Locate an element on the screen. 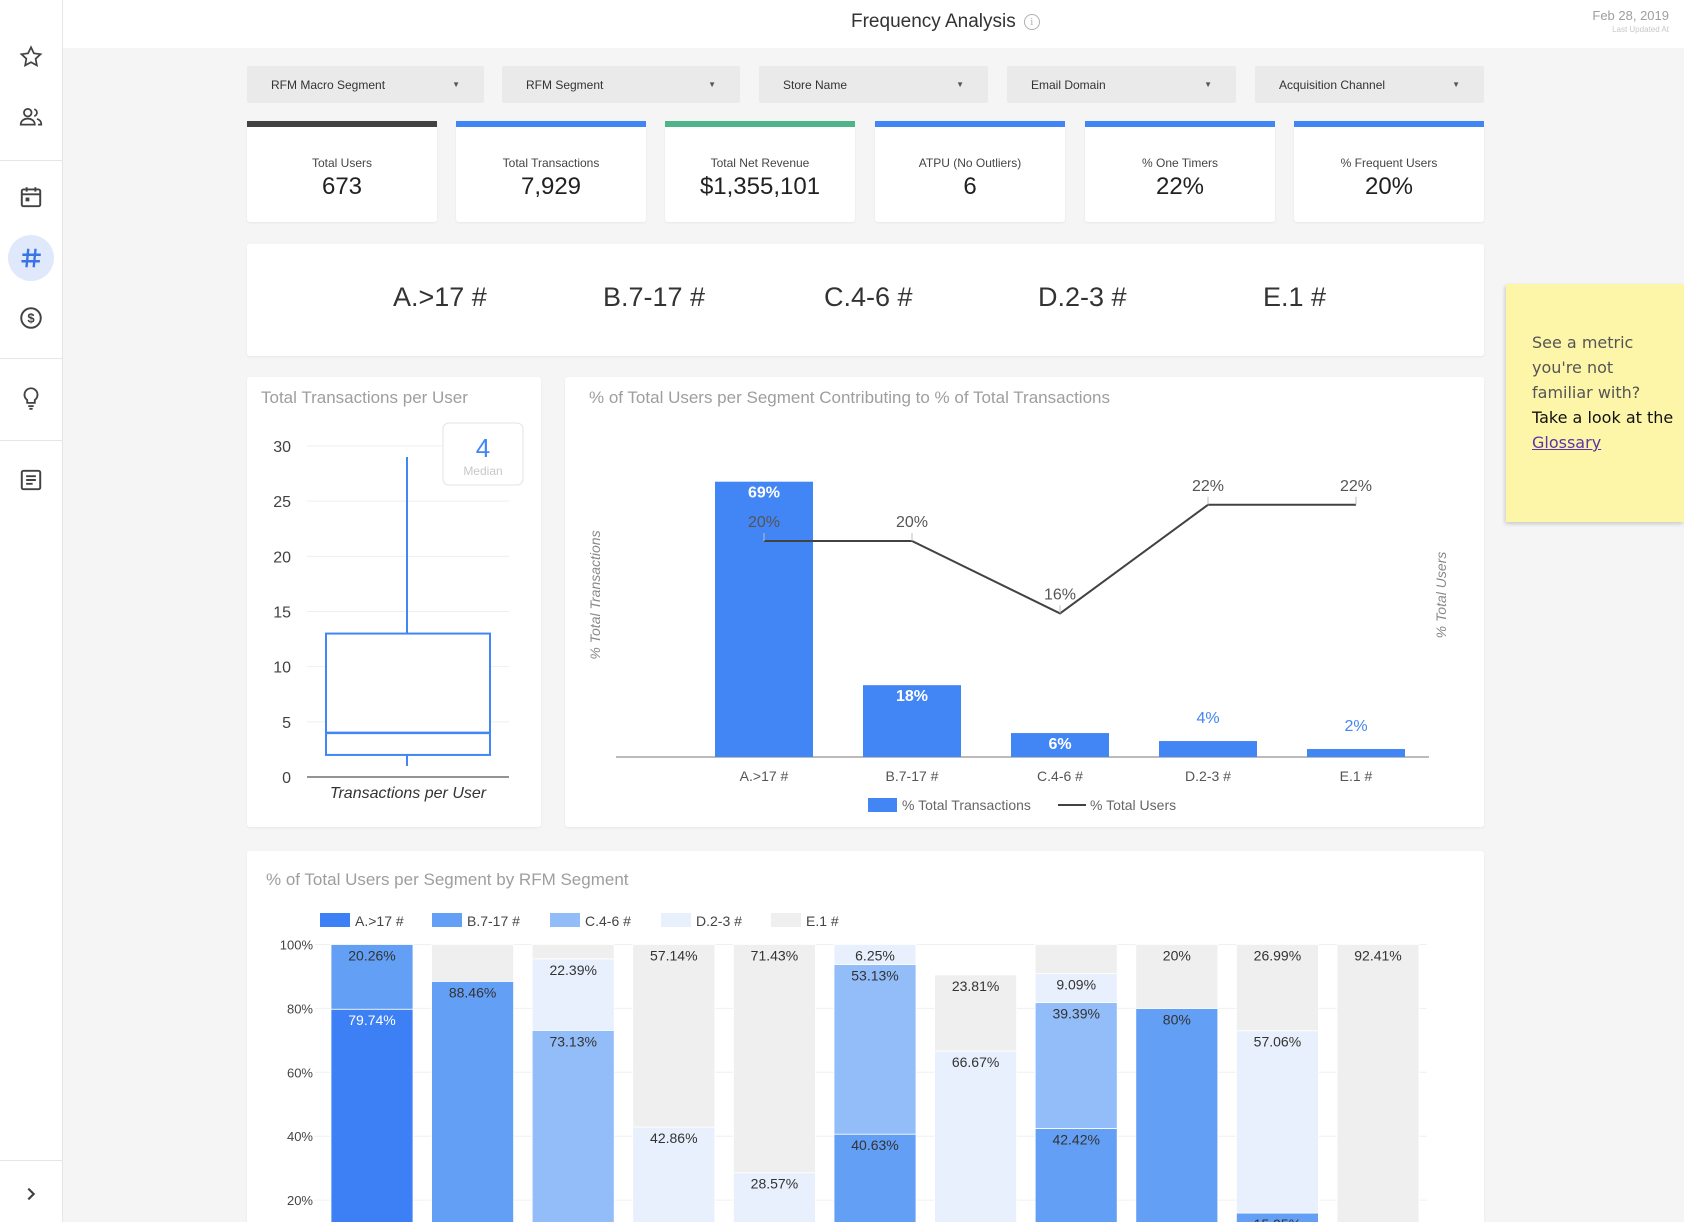 The height and width of the screenshot is (1222, 1684). stacked-bar-value-label: 22.39% is located at coordinates (572, 970).